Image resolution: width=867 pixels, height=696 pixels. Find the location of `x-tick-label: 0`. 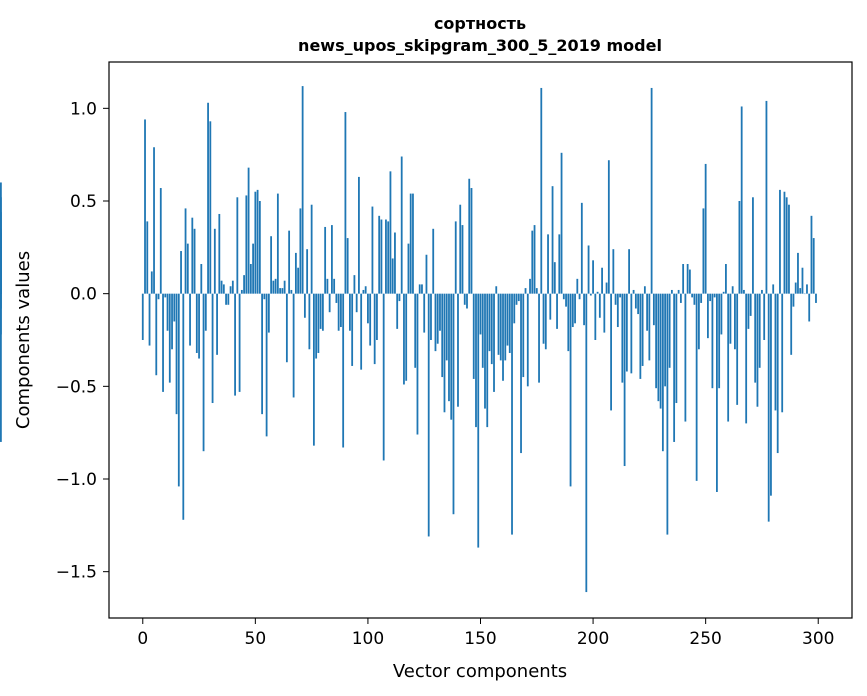

x-tick-label: 0 is located at coordinates (142, 639).